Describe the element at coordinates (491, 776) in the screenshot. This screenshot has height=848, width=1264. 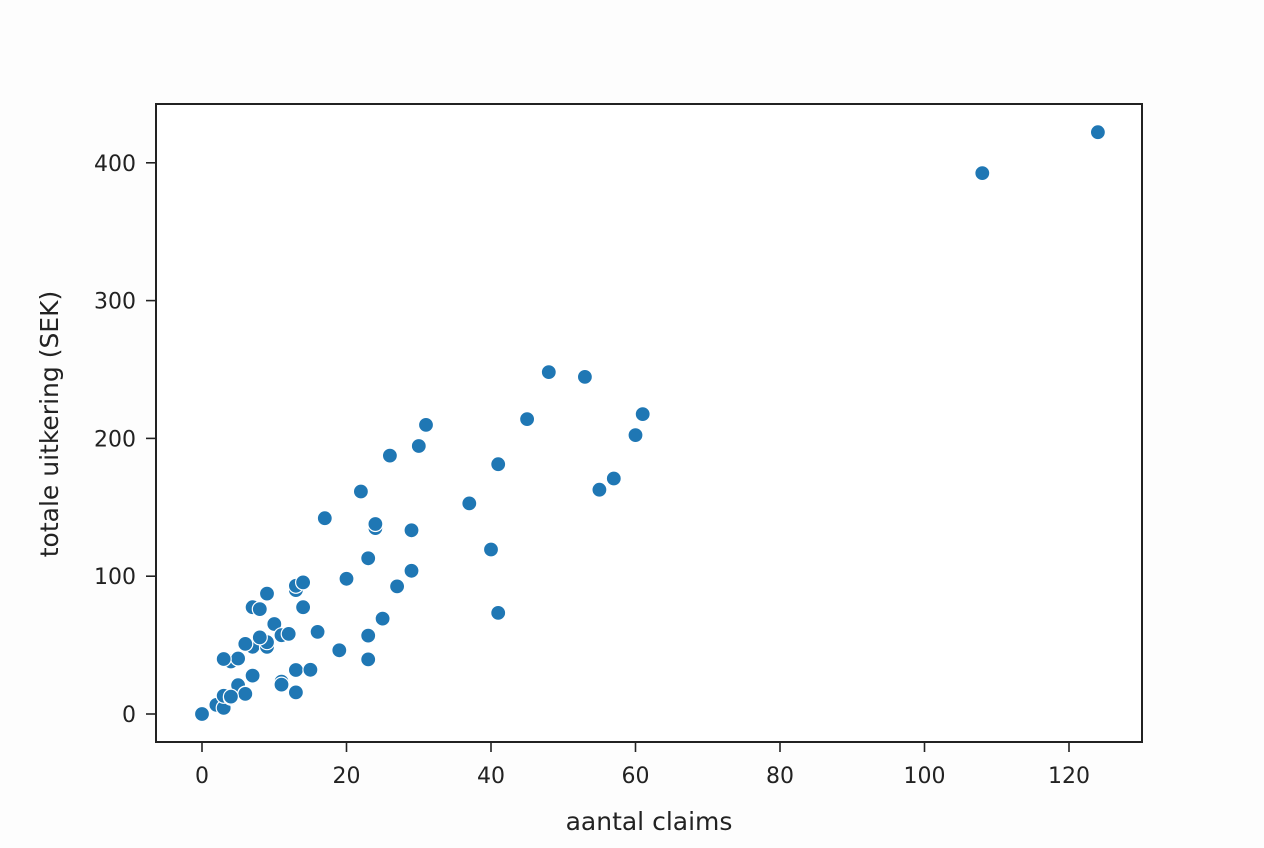
I see `x-tick-label: 40` at that location.